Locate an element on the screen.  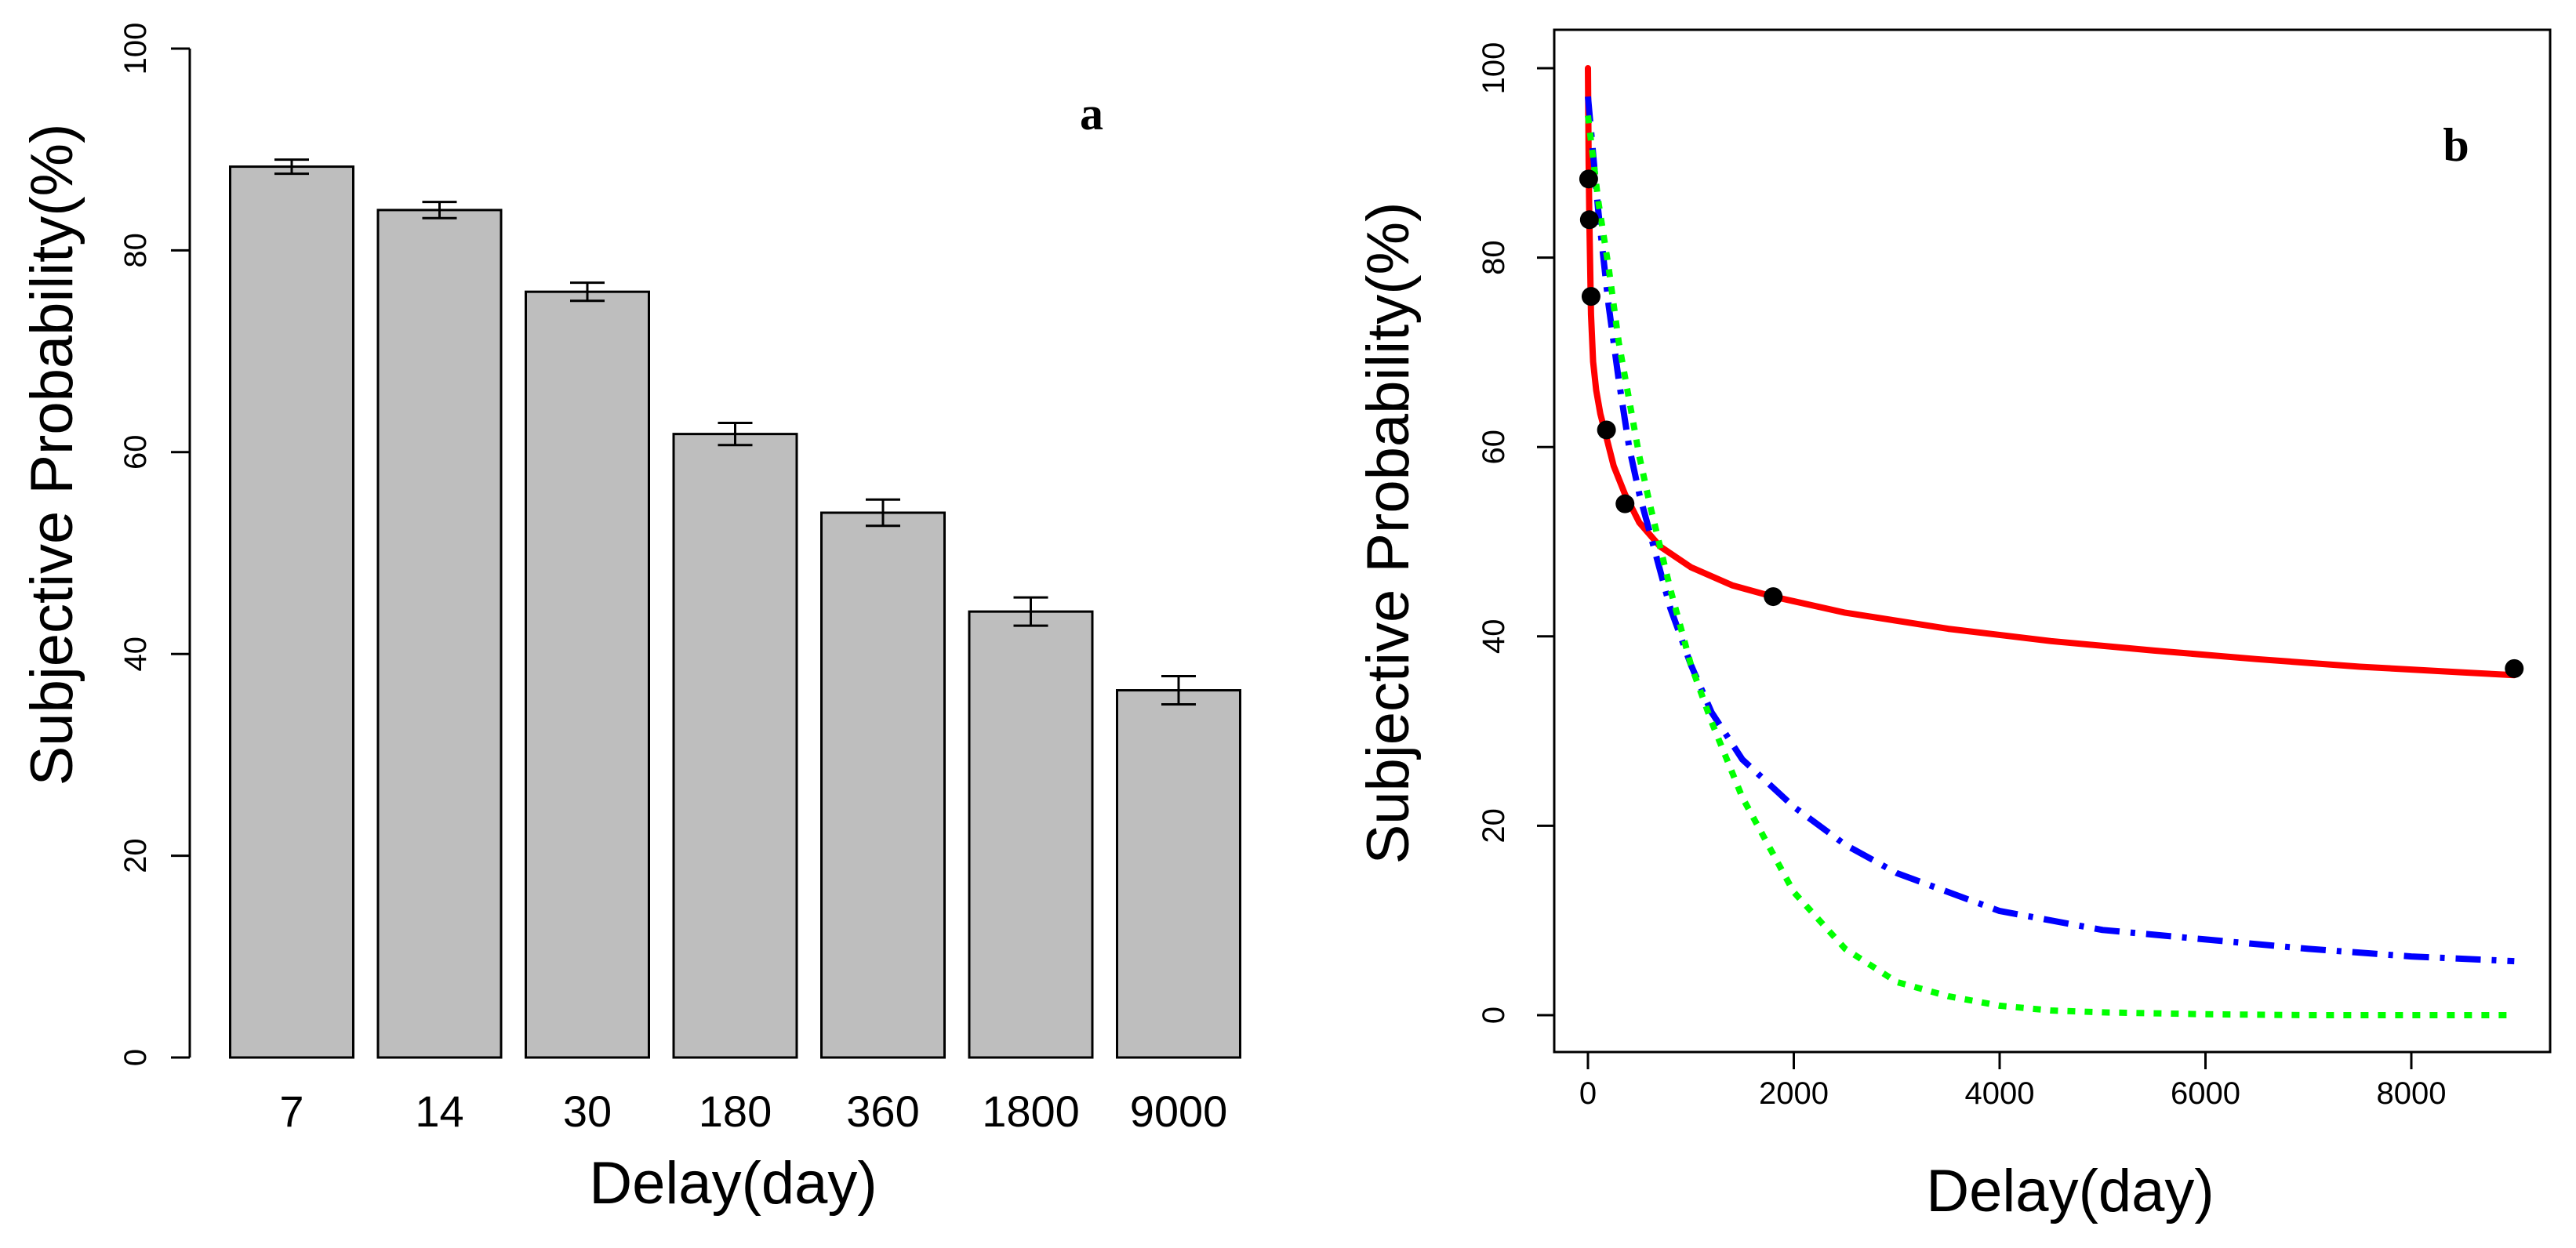
x-tick-label: 7 is located at coordinates (291, 1111).